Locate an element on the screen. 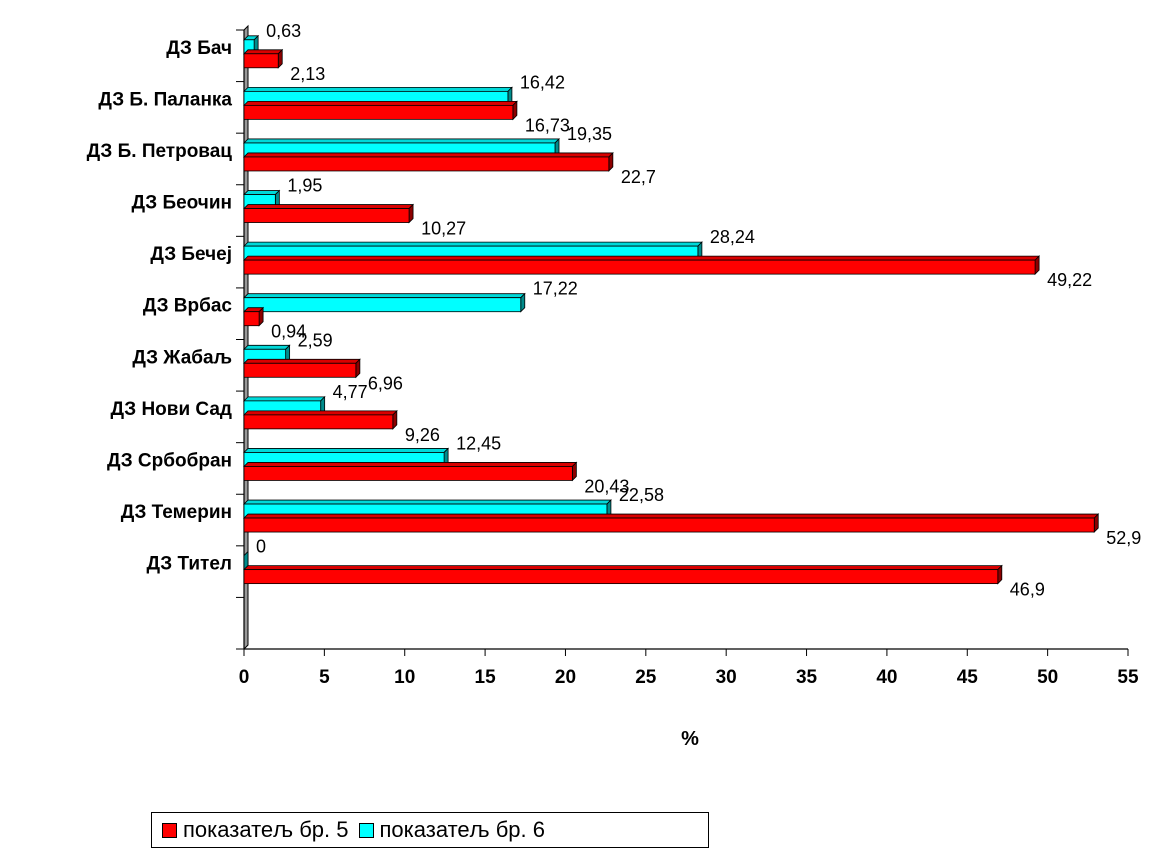 The image size is (1173, 861). x-tick-label: 15 is located at coordinates (486, 677).